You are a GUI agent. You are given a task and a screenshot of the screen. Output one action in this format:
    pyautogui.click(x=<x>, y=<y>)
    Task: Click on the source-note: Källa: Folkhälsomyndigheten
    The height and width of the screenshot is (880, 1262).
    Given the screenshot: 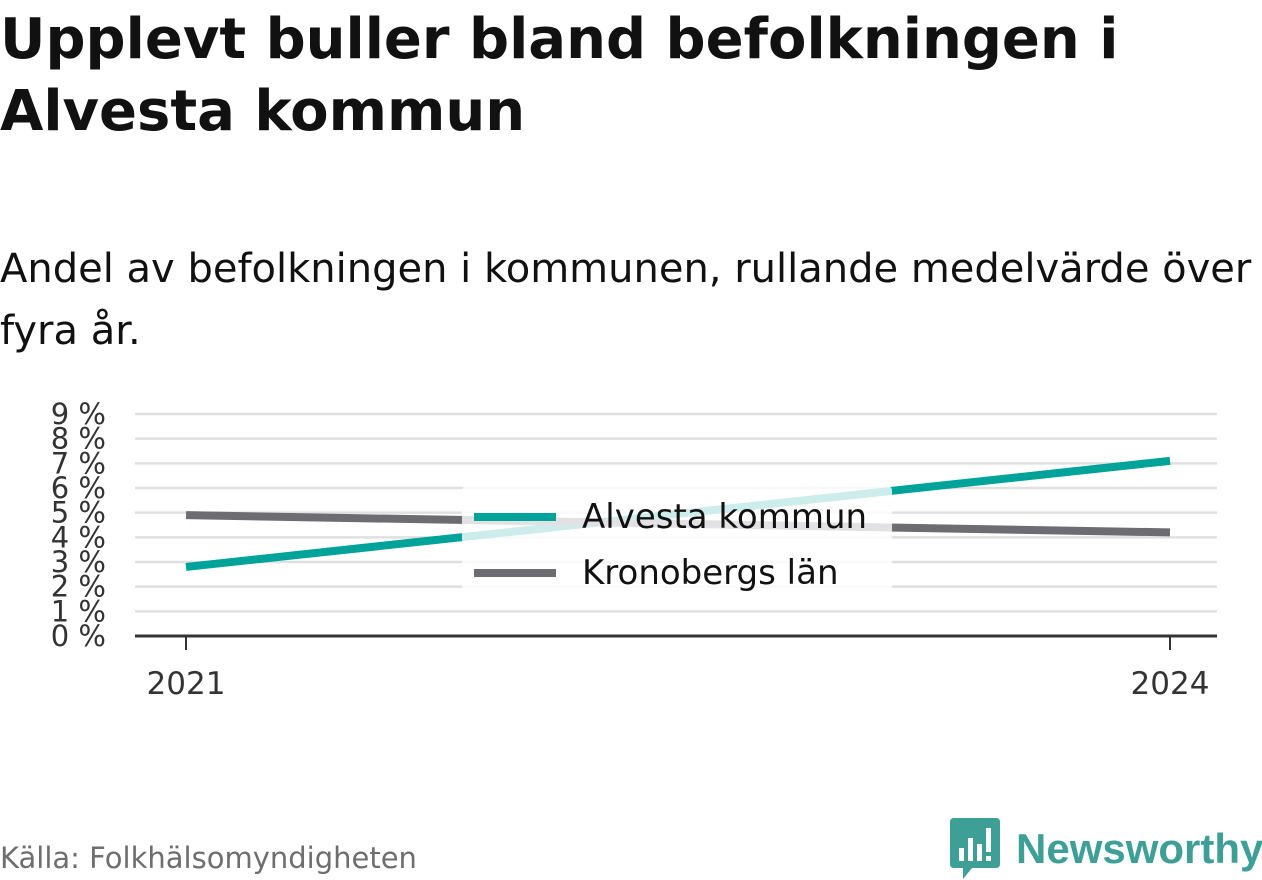 What is the action you would take?
    pyautogui.click(x=208, y=858)
    